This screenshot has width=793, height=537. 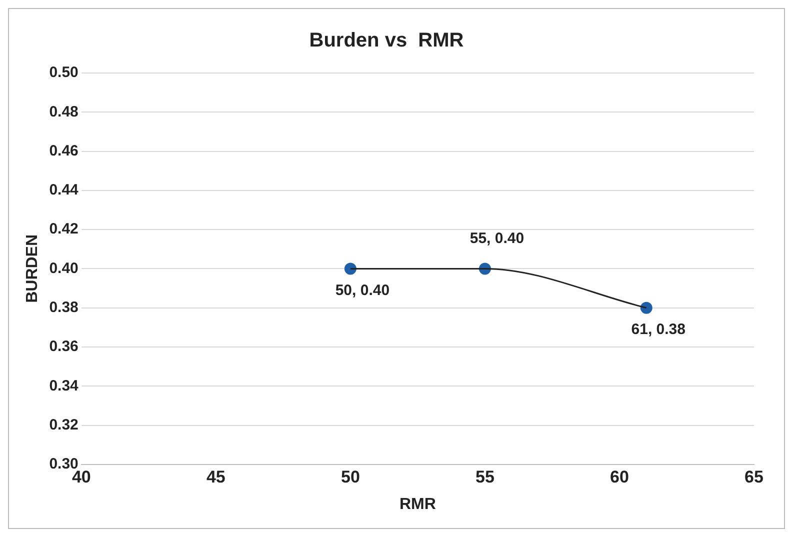 I want to click on x-tick-label: 55, so click(x=484, y=476).